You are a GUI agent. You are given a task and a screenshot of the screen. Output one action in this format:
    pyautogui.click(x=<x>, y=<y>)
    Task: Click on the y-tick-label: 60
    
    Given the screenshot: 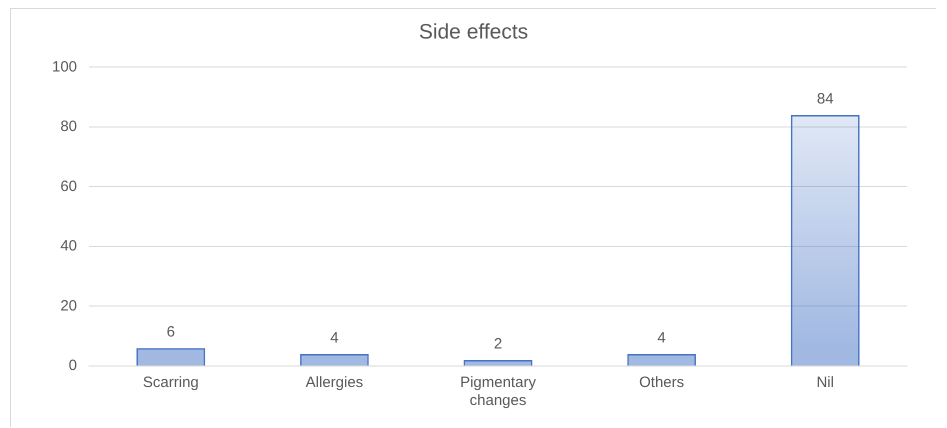 What is the action you would take?
    pyautogui.click(x=69, y=186)
    